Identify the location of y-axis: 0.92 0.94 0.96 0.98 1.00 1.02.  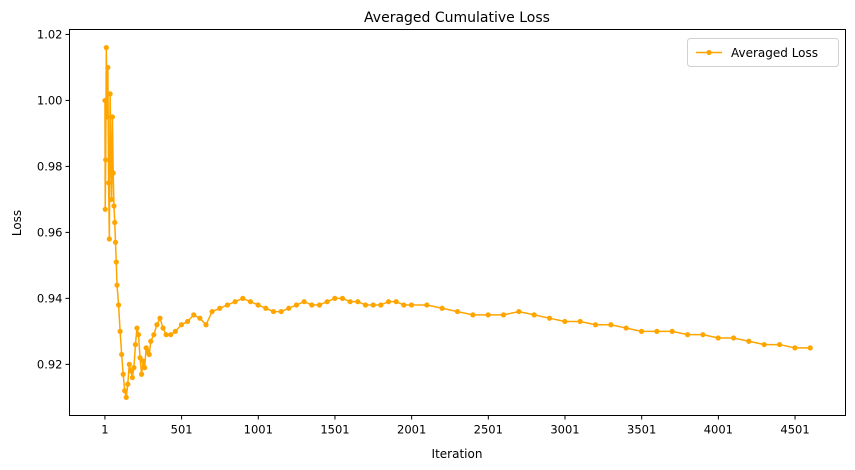
(53, 199).